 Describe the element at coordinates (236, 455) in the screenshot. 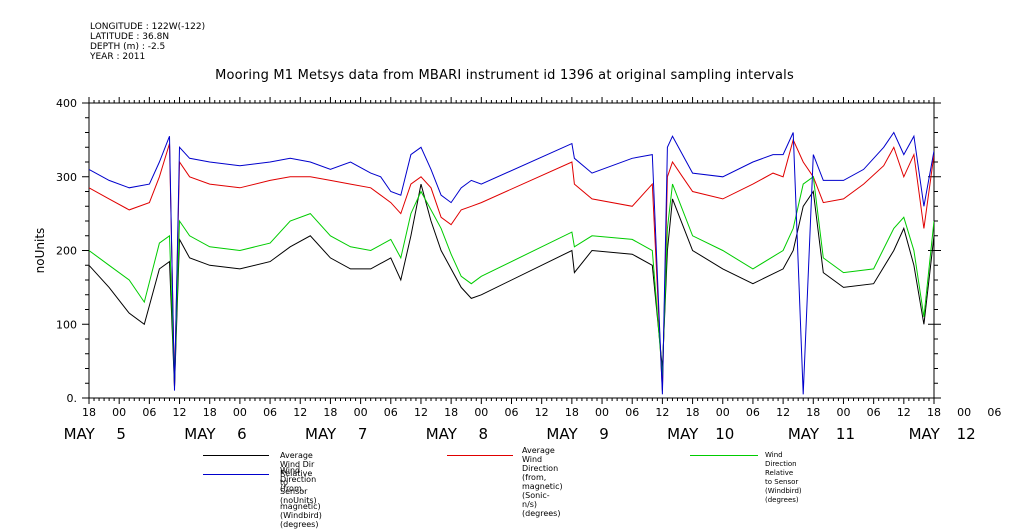

I see `legend-swatch-black` at that location.